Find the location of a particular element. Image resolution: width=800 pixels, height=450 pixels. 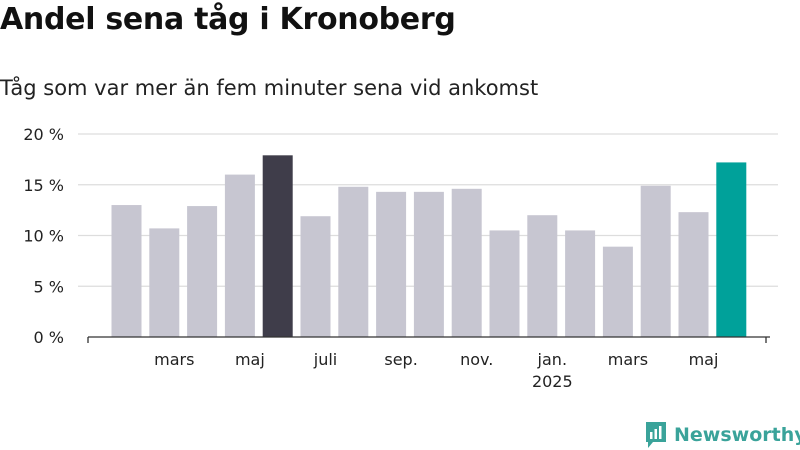

y-tick-label: 15 % is located at coordinates (43, 185).